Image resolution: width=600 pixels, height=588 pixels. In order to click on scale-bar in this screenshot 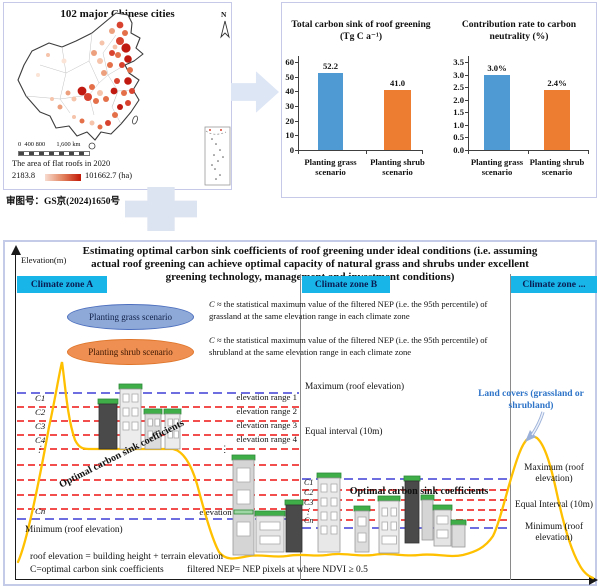, I will do `click(54, 153)`.